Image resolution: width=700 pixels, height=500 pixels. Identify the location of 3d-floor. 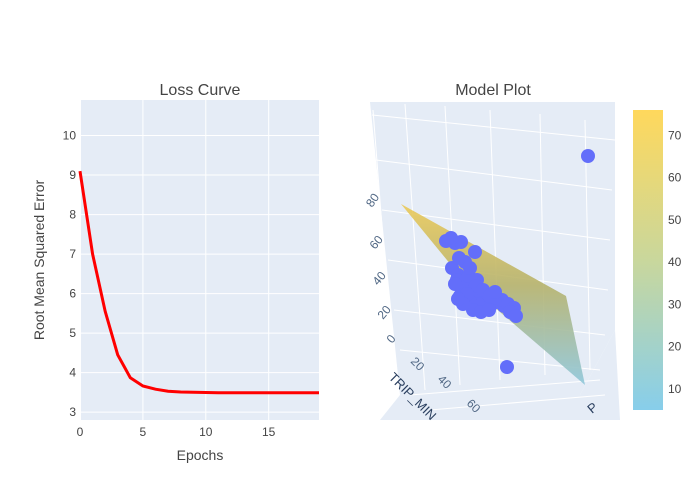
(500, 375).